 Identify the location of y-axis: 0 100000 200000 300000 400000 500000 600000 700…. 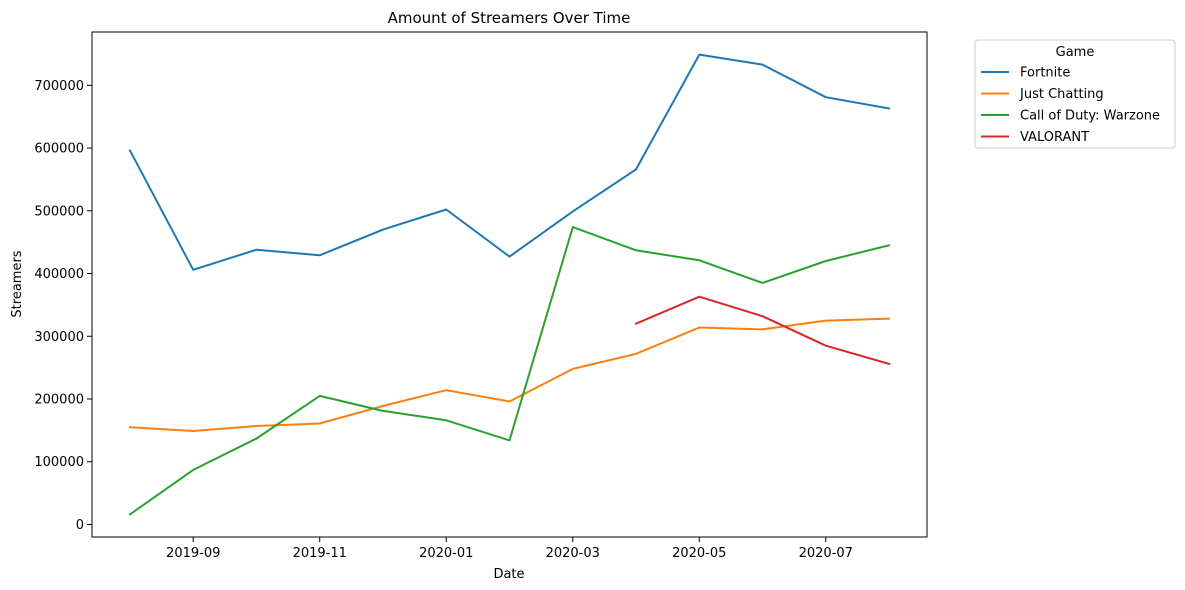
(63, 306).